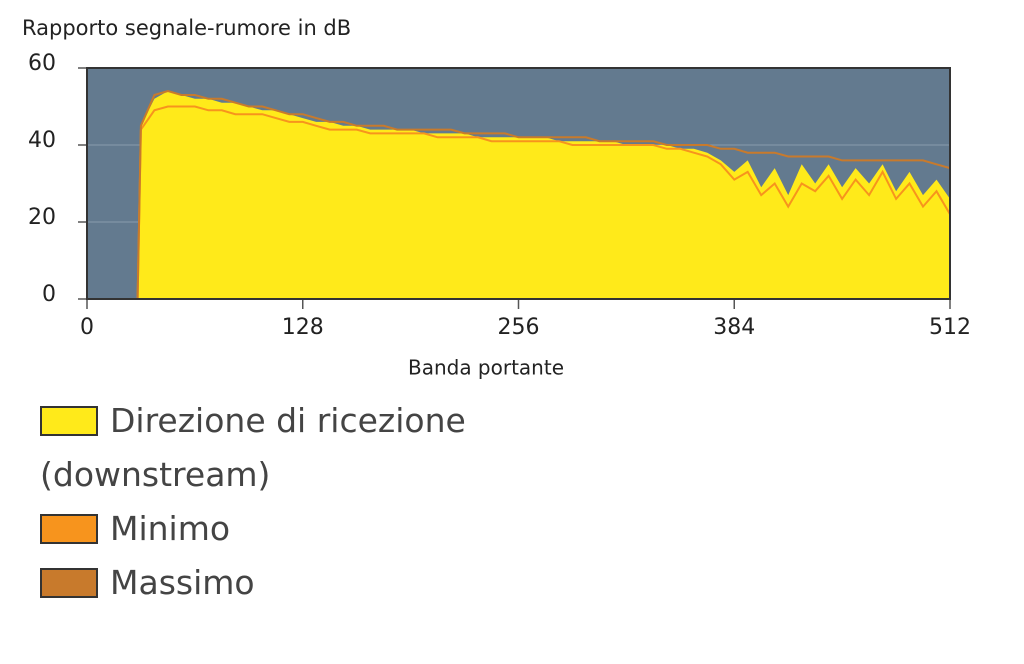 The image size is (1024, 664). I want to click on legend-label: Massimo, so click(182, 582).